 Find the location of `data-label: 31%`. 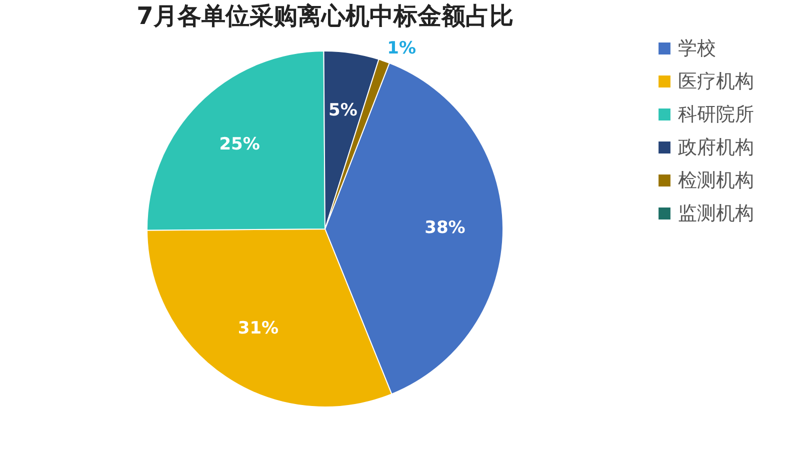

data-label: 31% is located at coordinates (258, 328).